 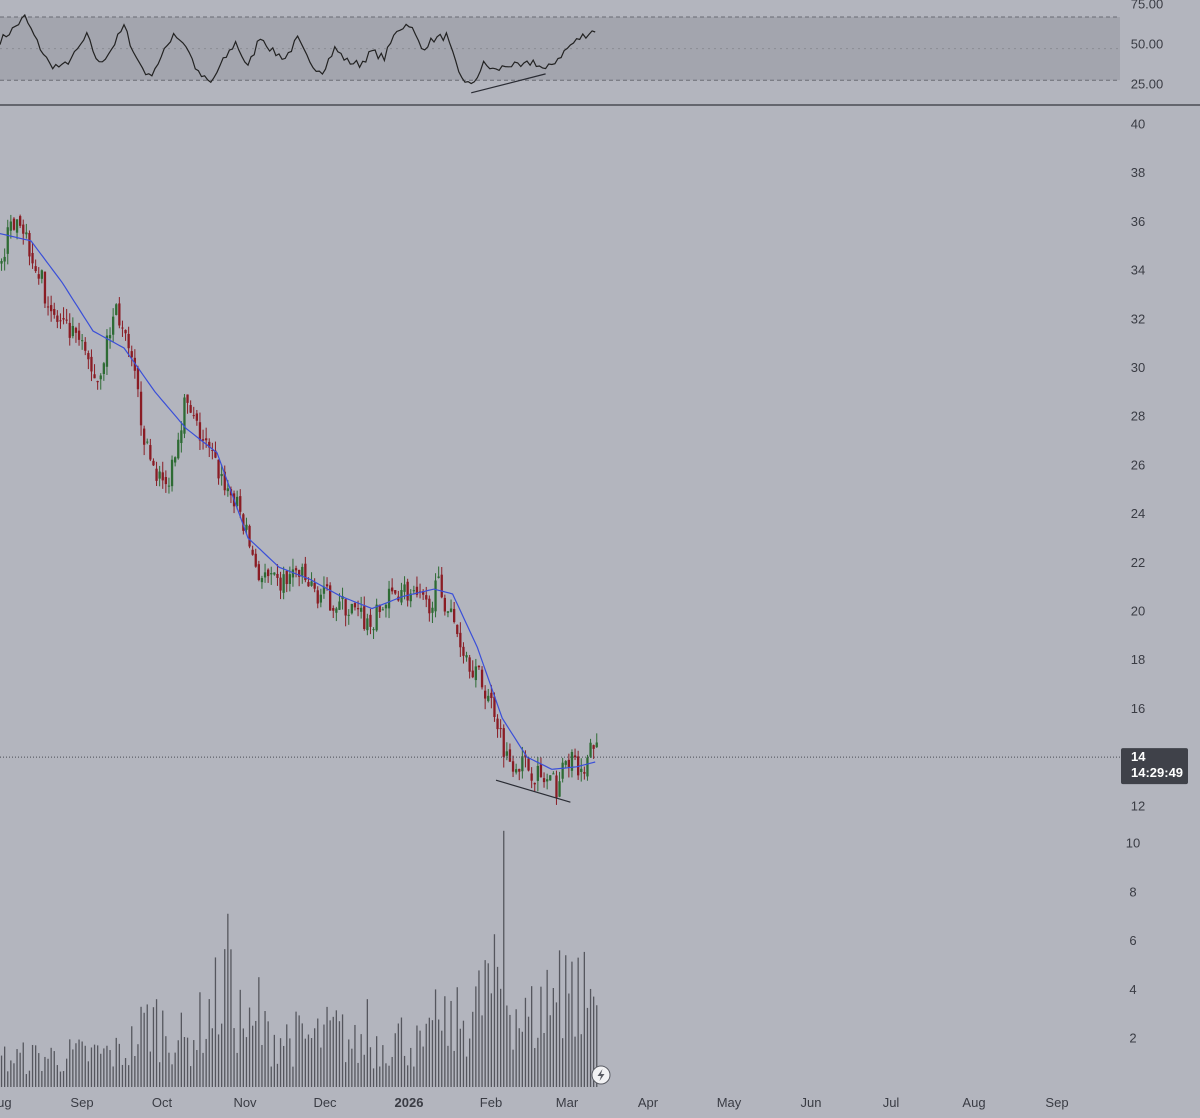 What do you see at coordinates (1138, 562) in the screenshot?
I see `price-tick-label: 22` at bounding box center [1138, 562].